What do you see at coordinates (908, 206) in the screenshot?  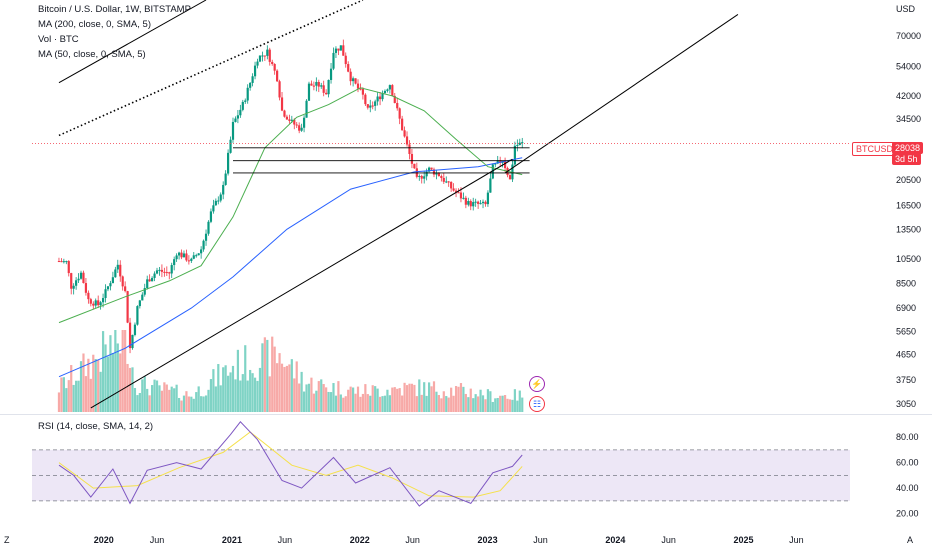 I see `price-tick-label: 16500` at bounding box center [908, 206].